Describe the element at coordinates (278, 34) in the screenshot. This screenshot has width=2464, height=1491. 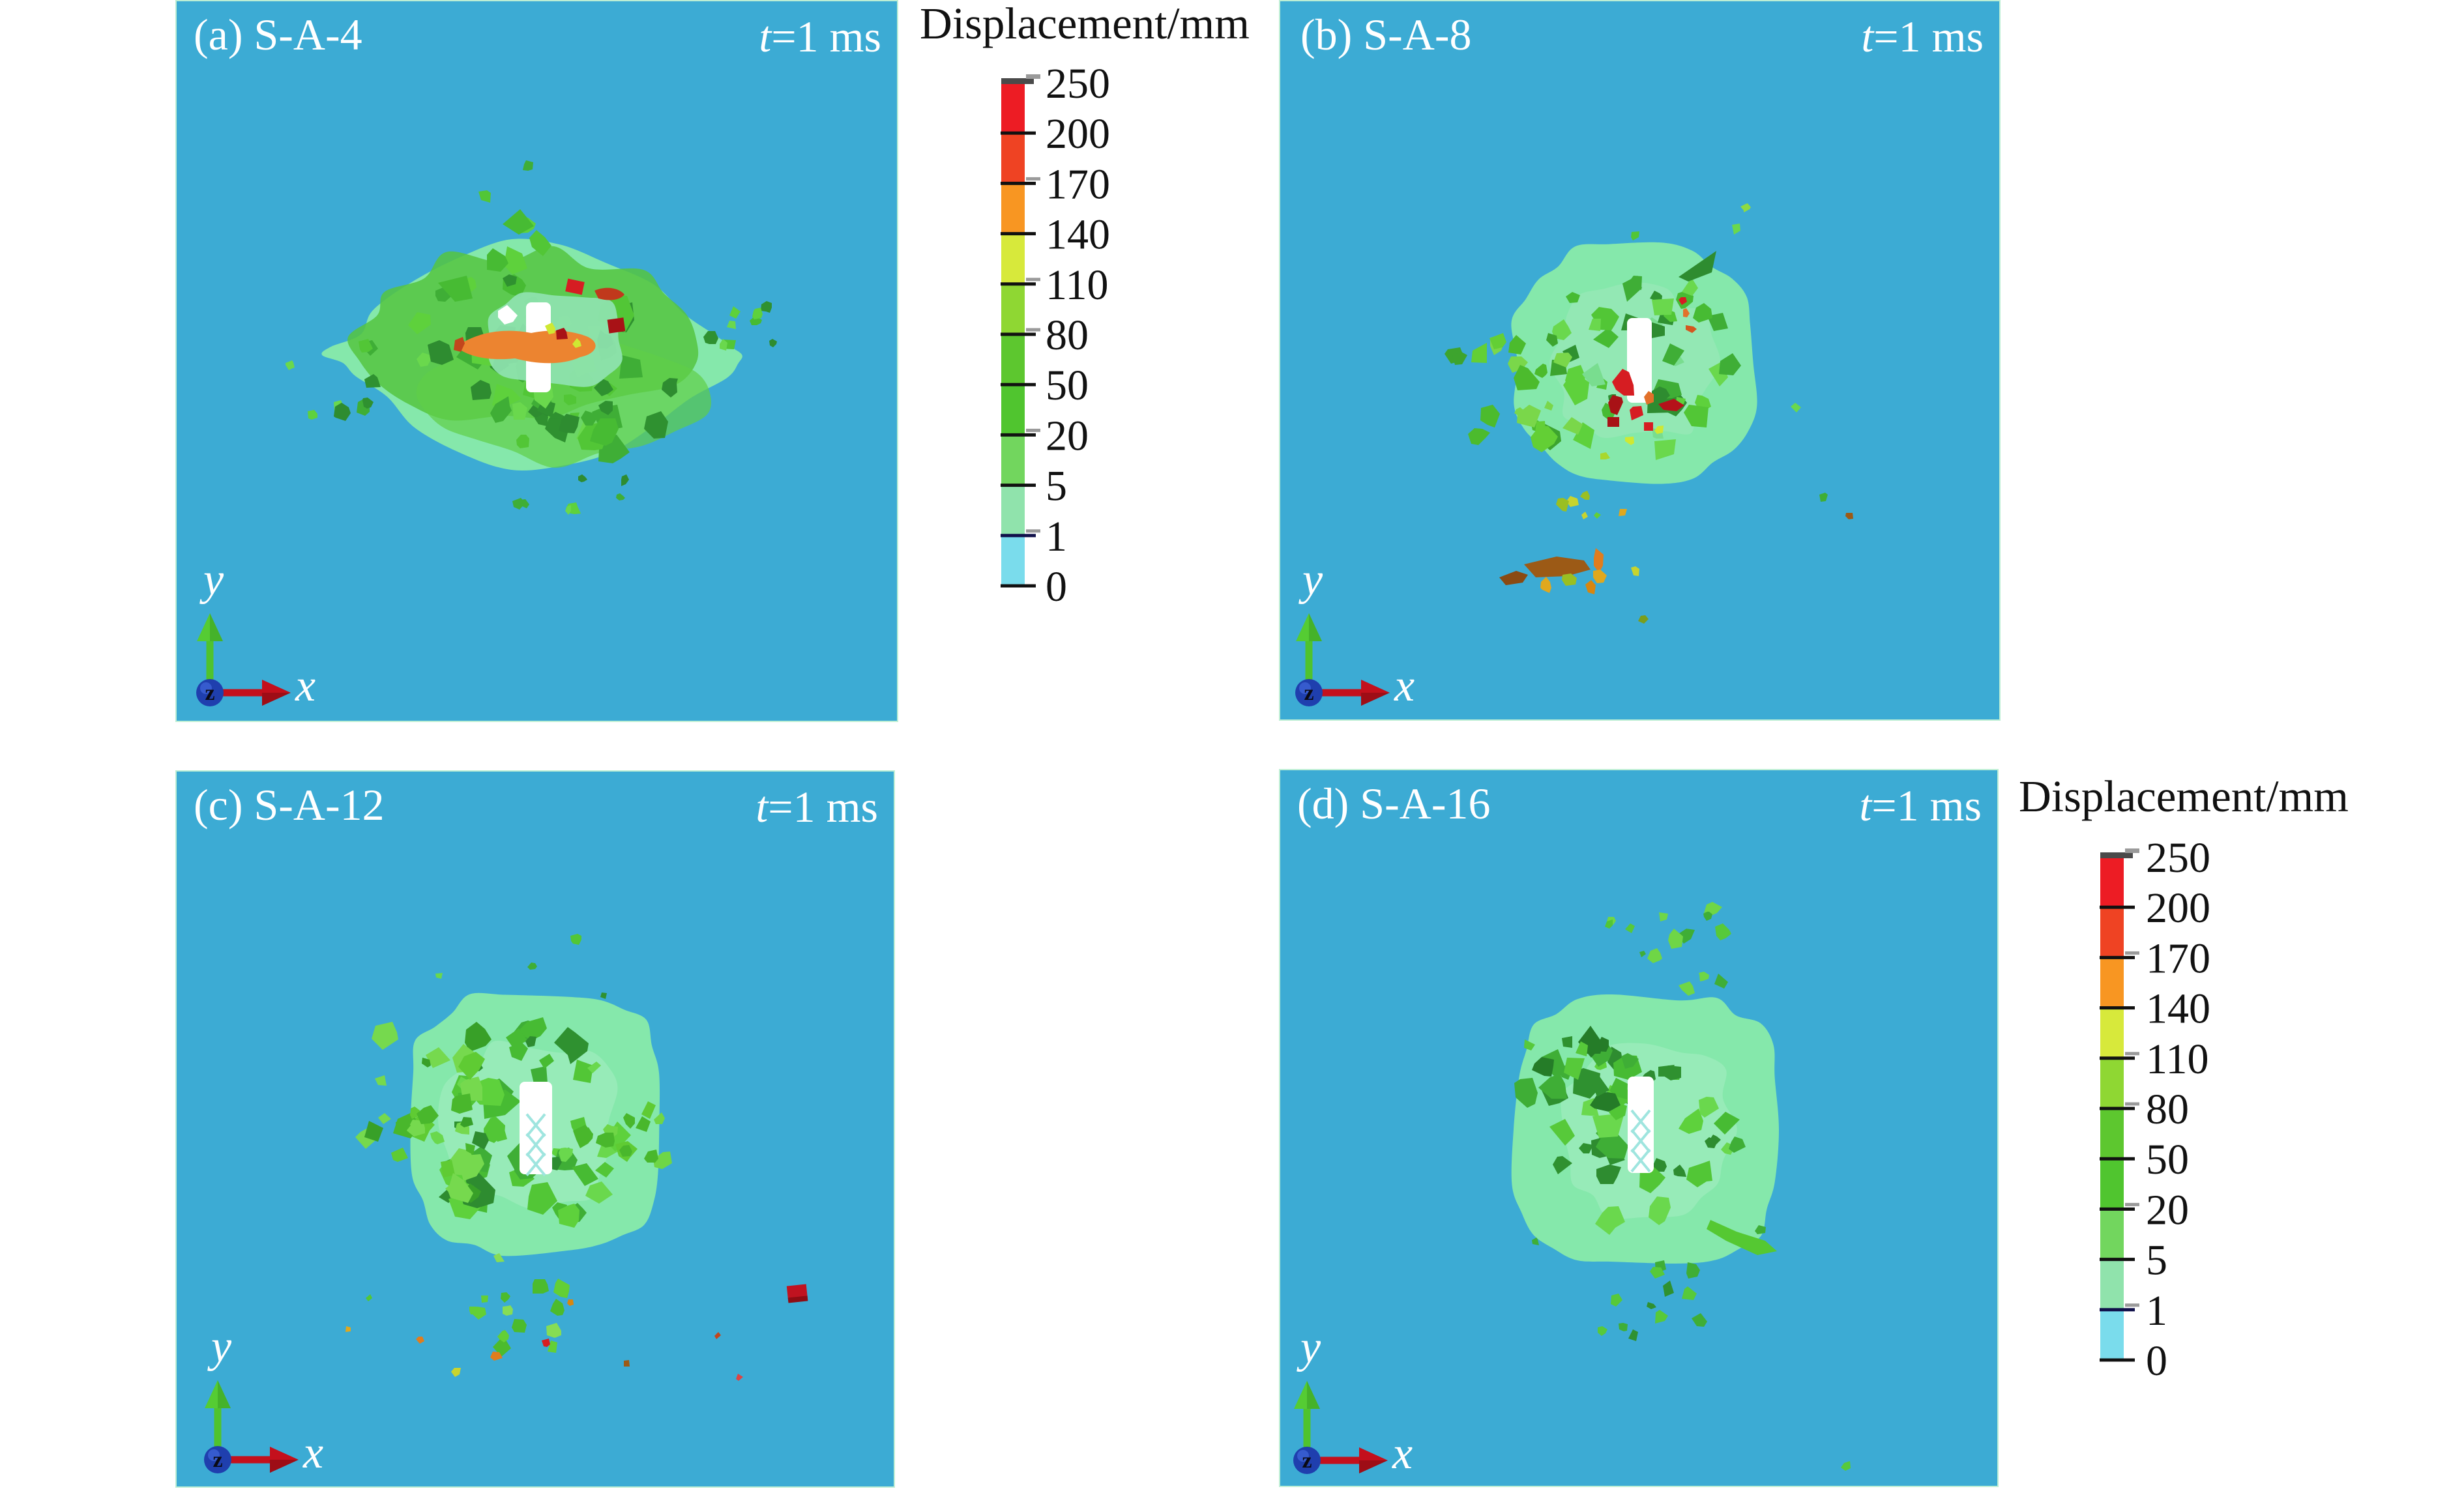
I see `svg-text: (a) S-A-4` at that location.